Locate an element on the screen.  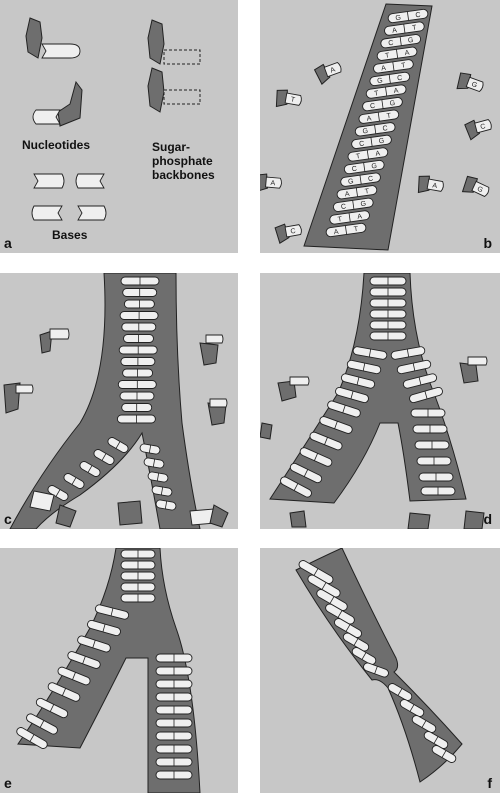
nucleotide-shape is located at coordinates (57, 103).